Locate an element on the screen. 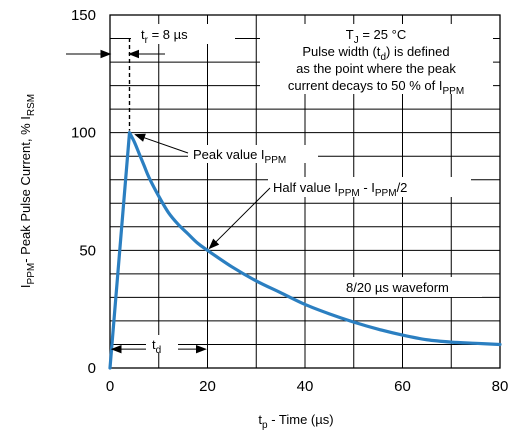 The height and width of the screenshot is (440, 512). x-tick-label: 0 is located at coordinates (110, 386).